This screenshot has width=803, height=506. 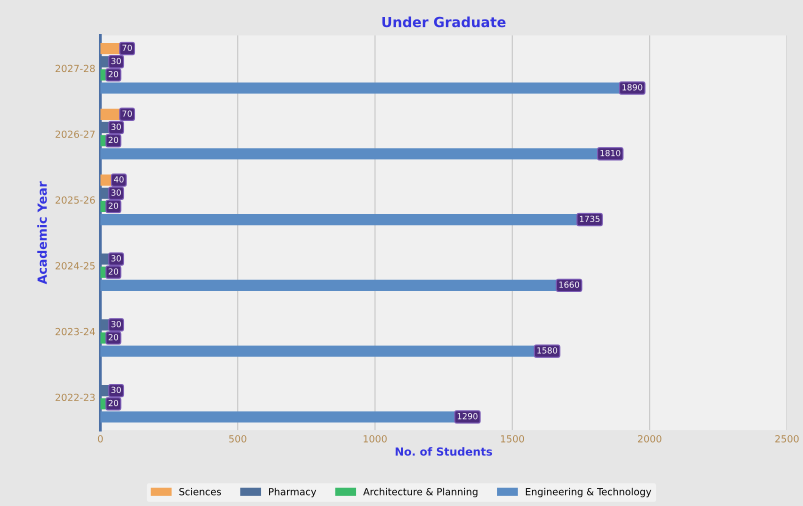 What do you see at coordinates (420, 493) in the screenshot?
I see `legend-label: Architecture & Planning` at bounding box center [420, 493].